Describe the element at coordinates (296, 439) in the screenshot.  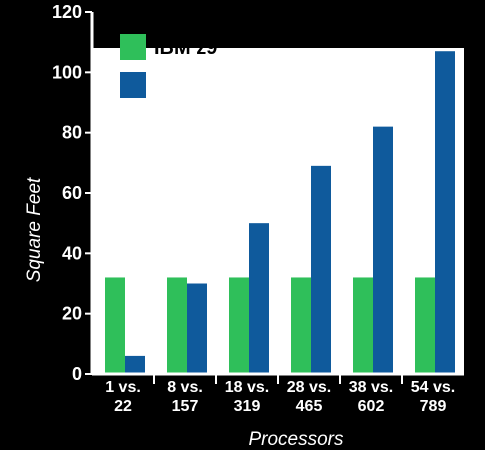
I see `x-axis-title: Processors` at that location.